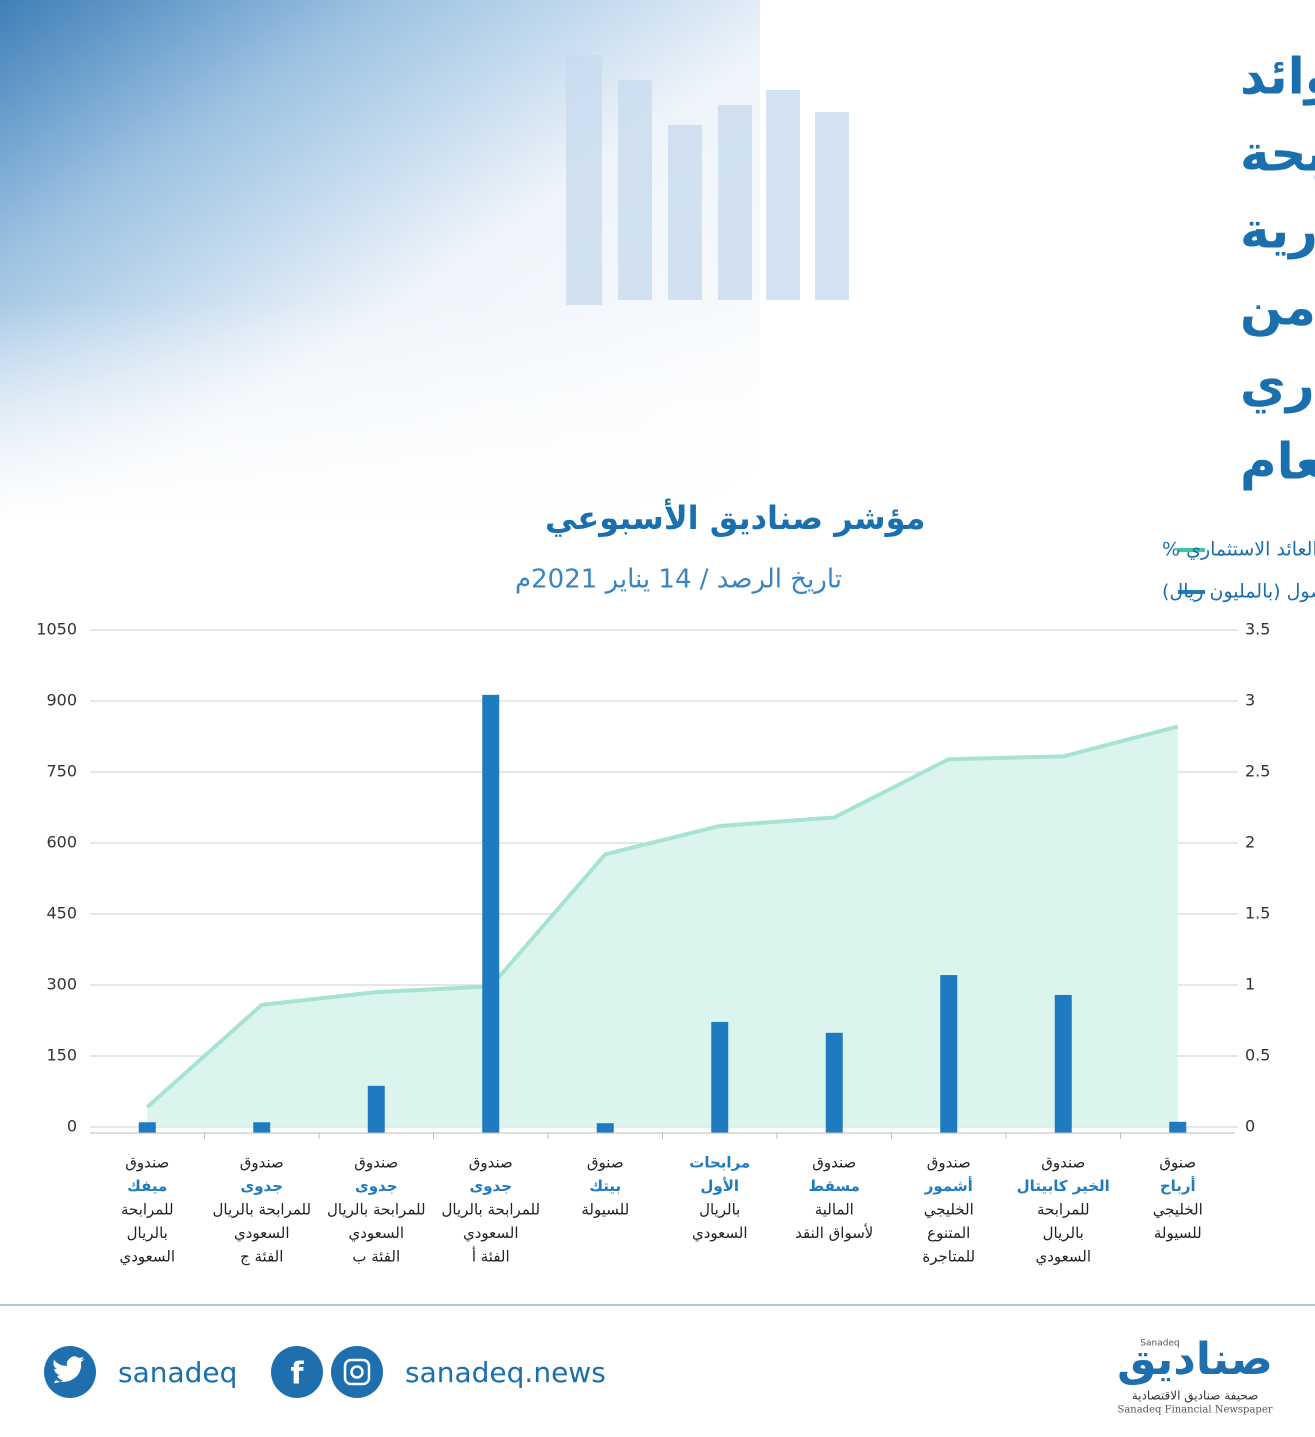 Image resolution: width=1315 pixels, height=1437 pixels. I want to click on x-tick-label: أرباح, so click(1178, 1185).